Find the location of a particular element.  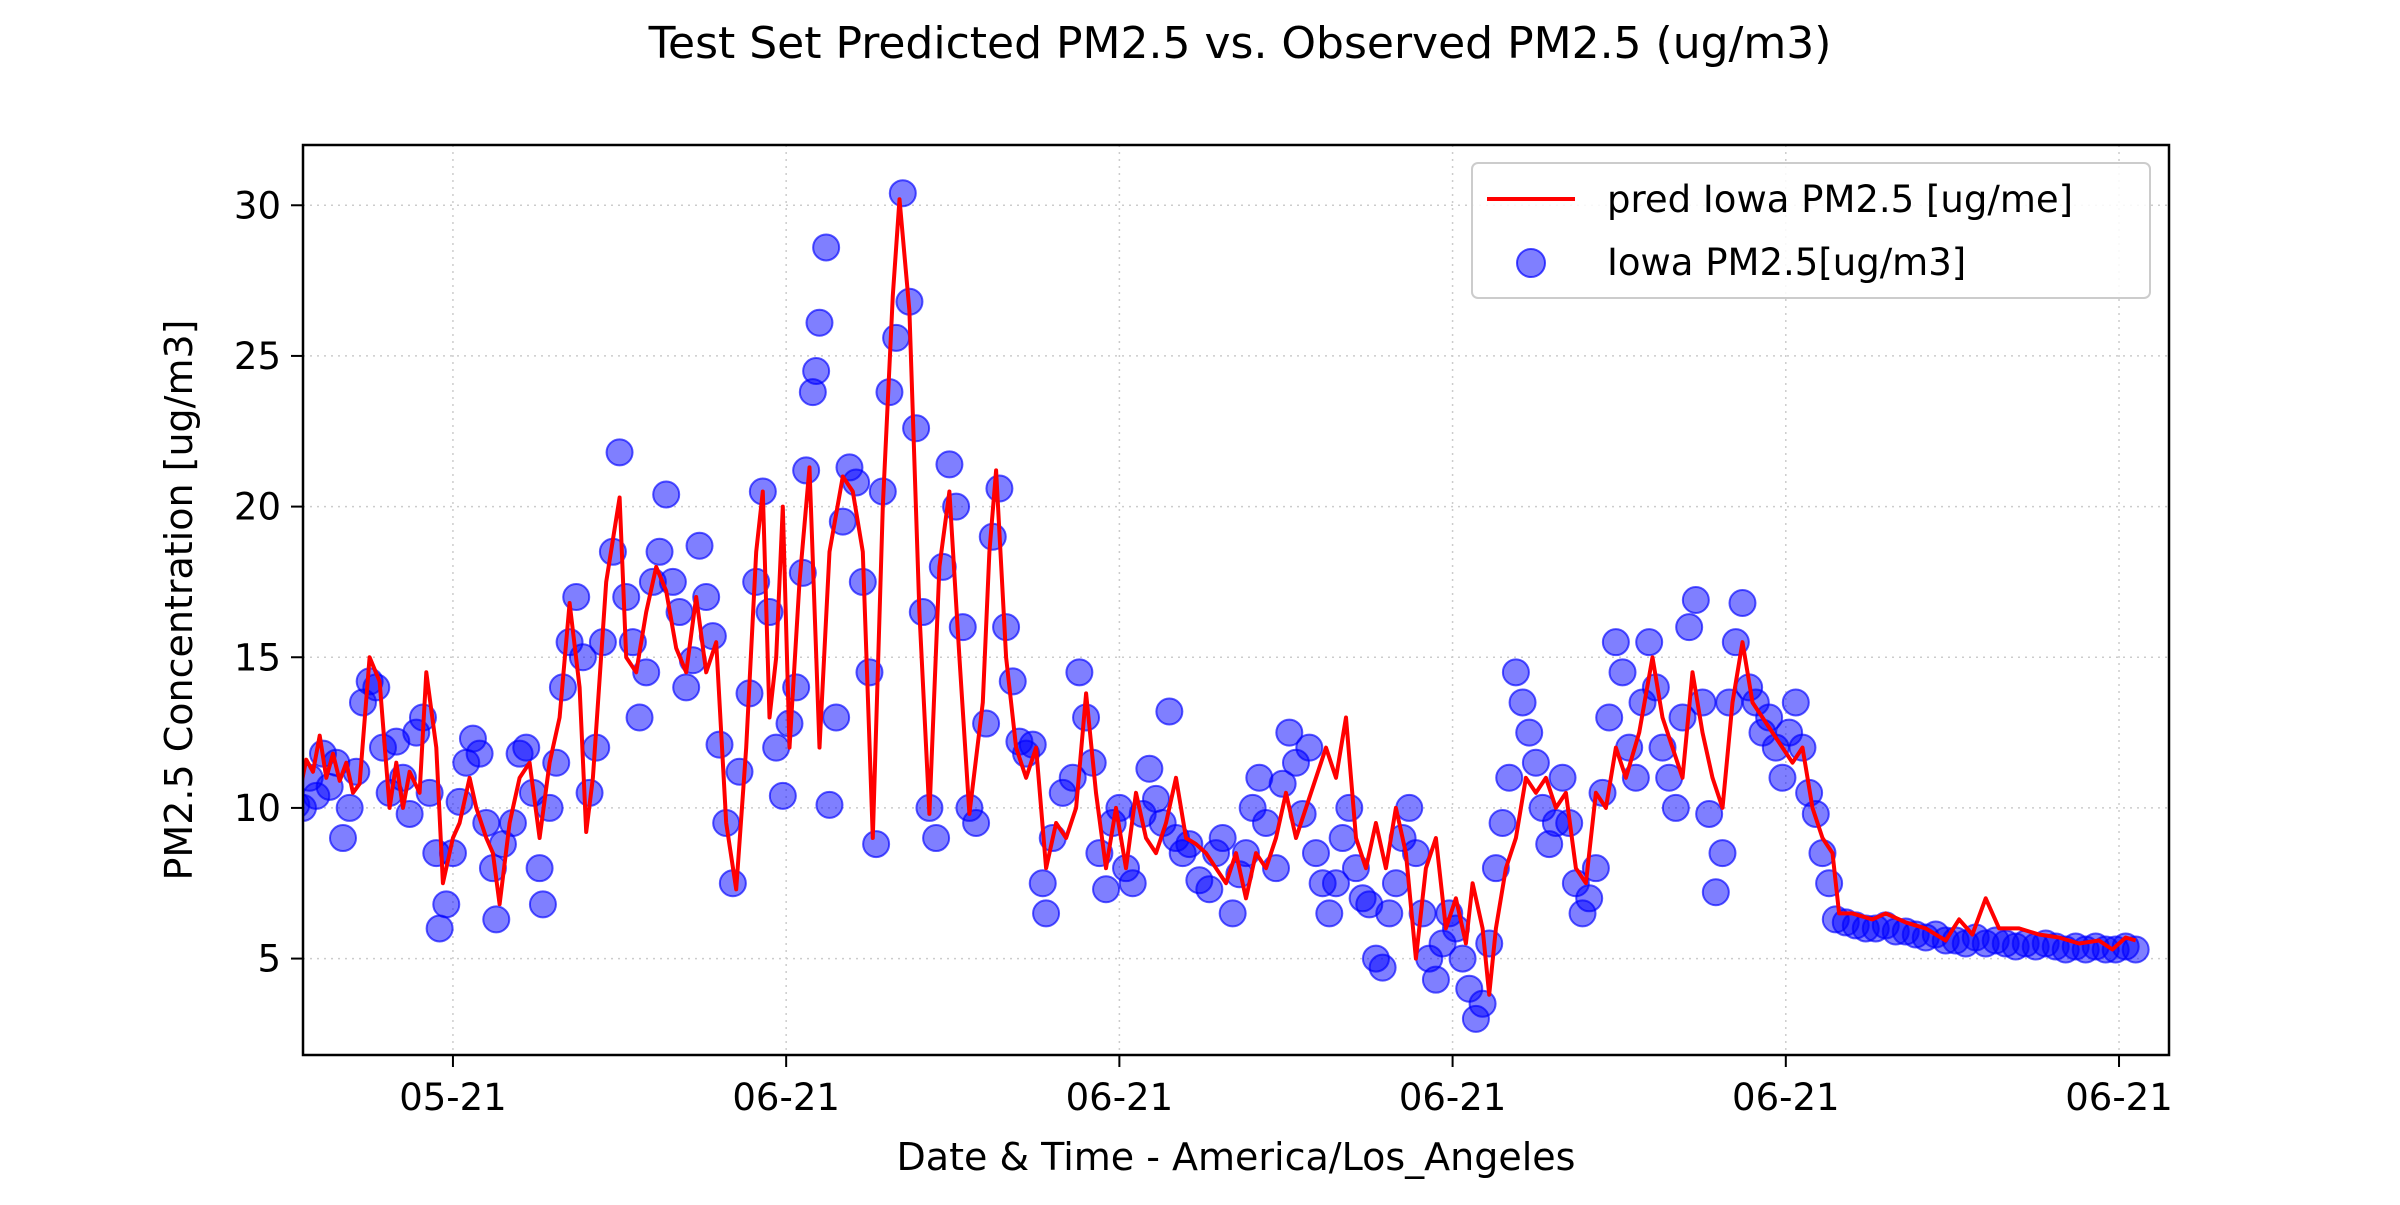

y-axis-label: PM2.5 Concentration [ug/m3] is located at coordinates (179, 600).